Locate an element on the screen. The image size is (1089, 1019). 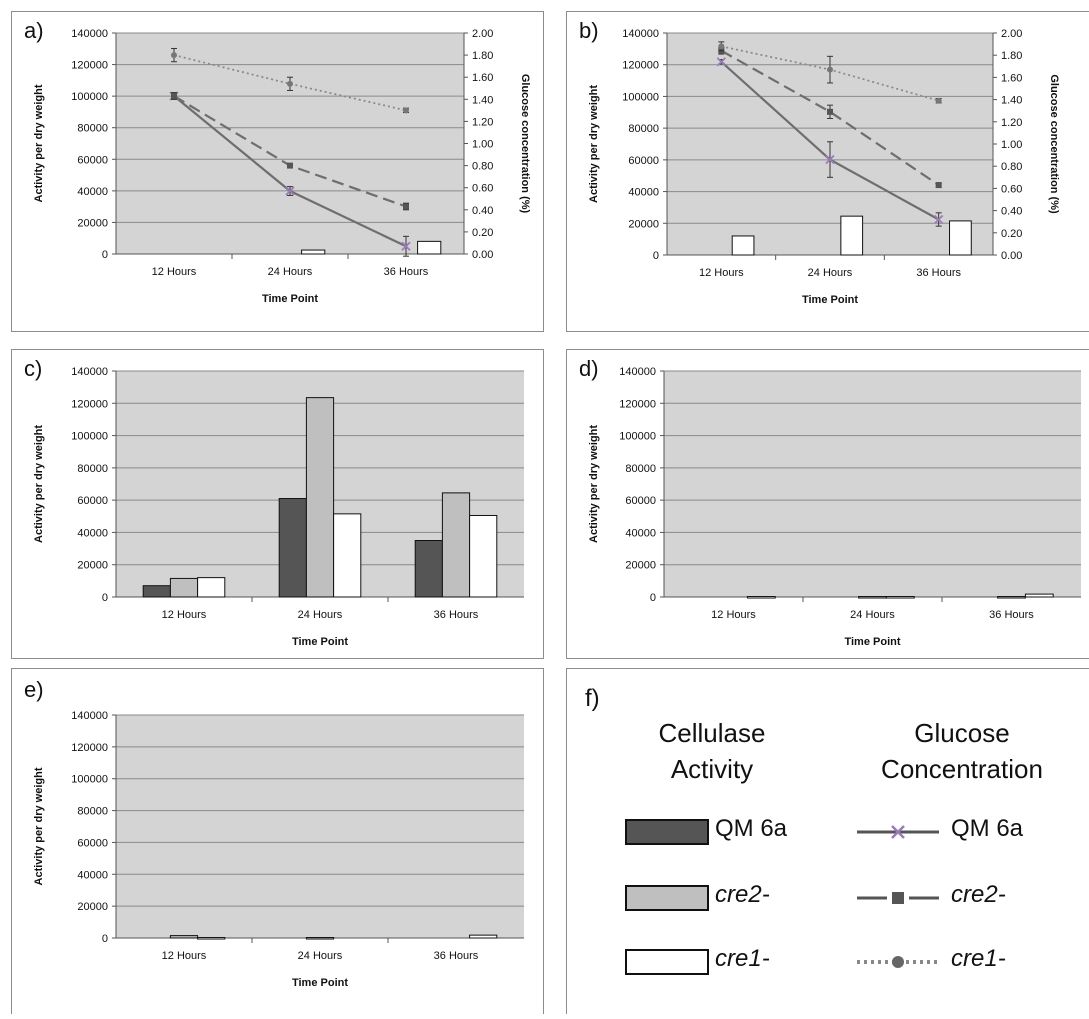
legend-bar-swatch-cre2 is located at coordinates (667, 898).